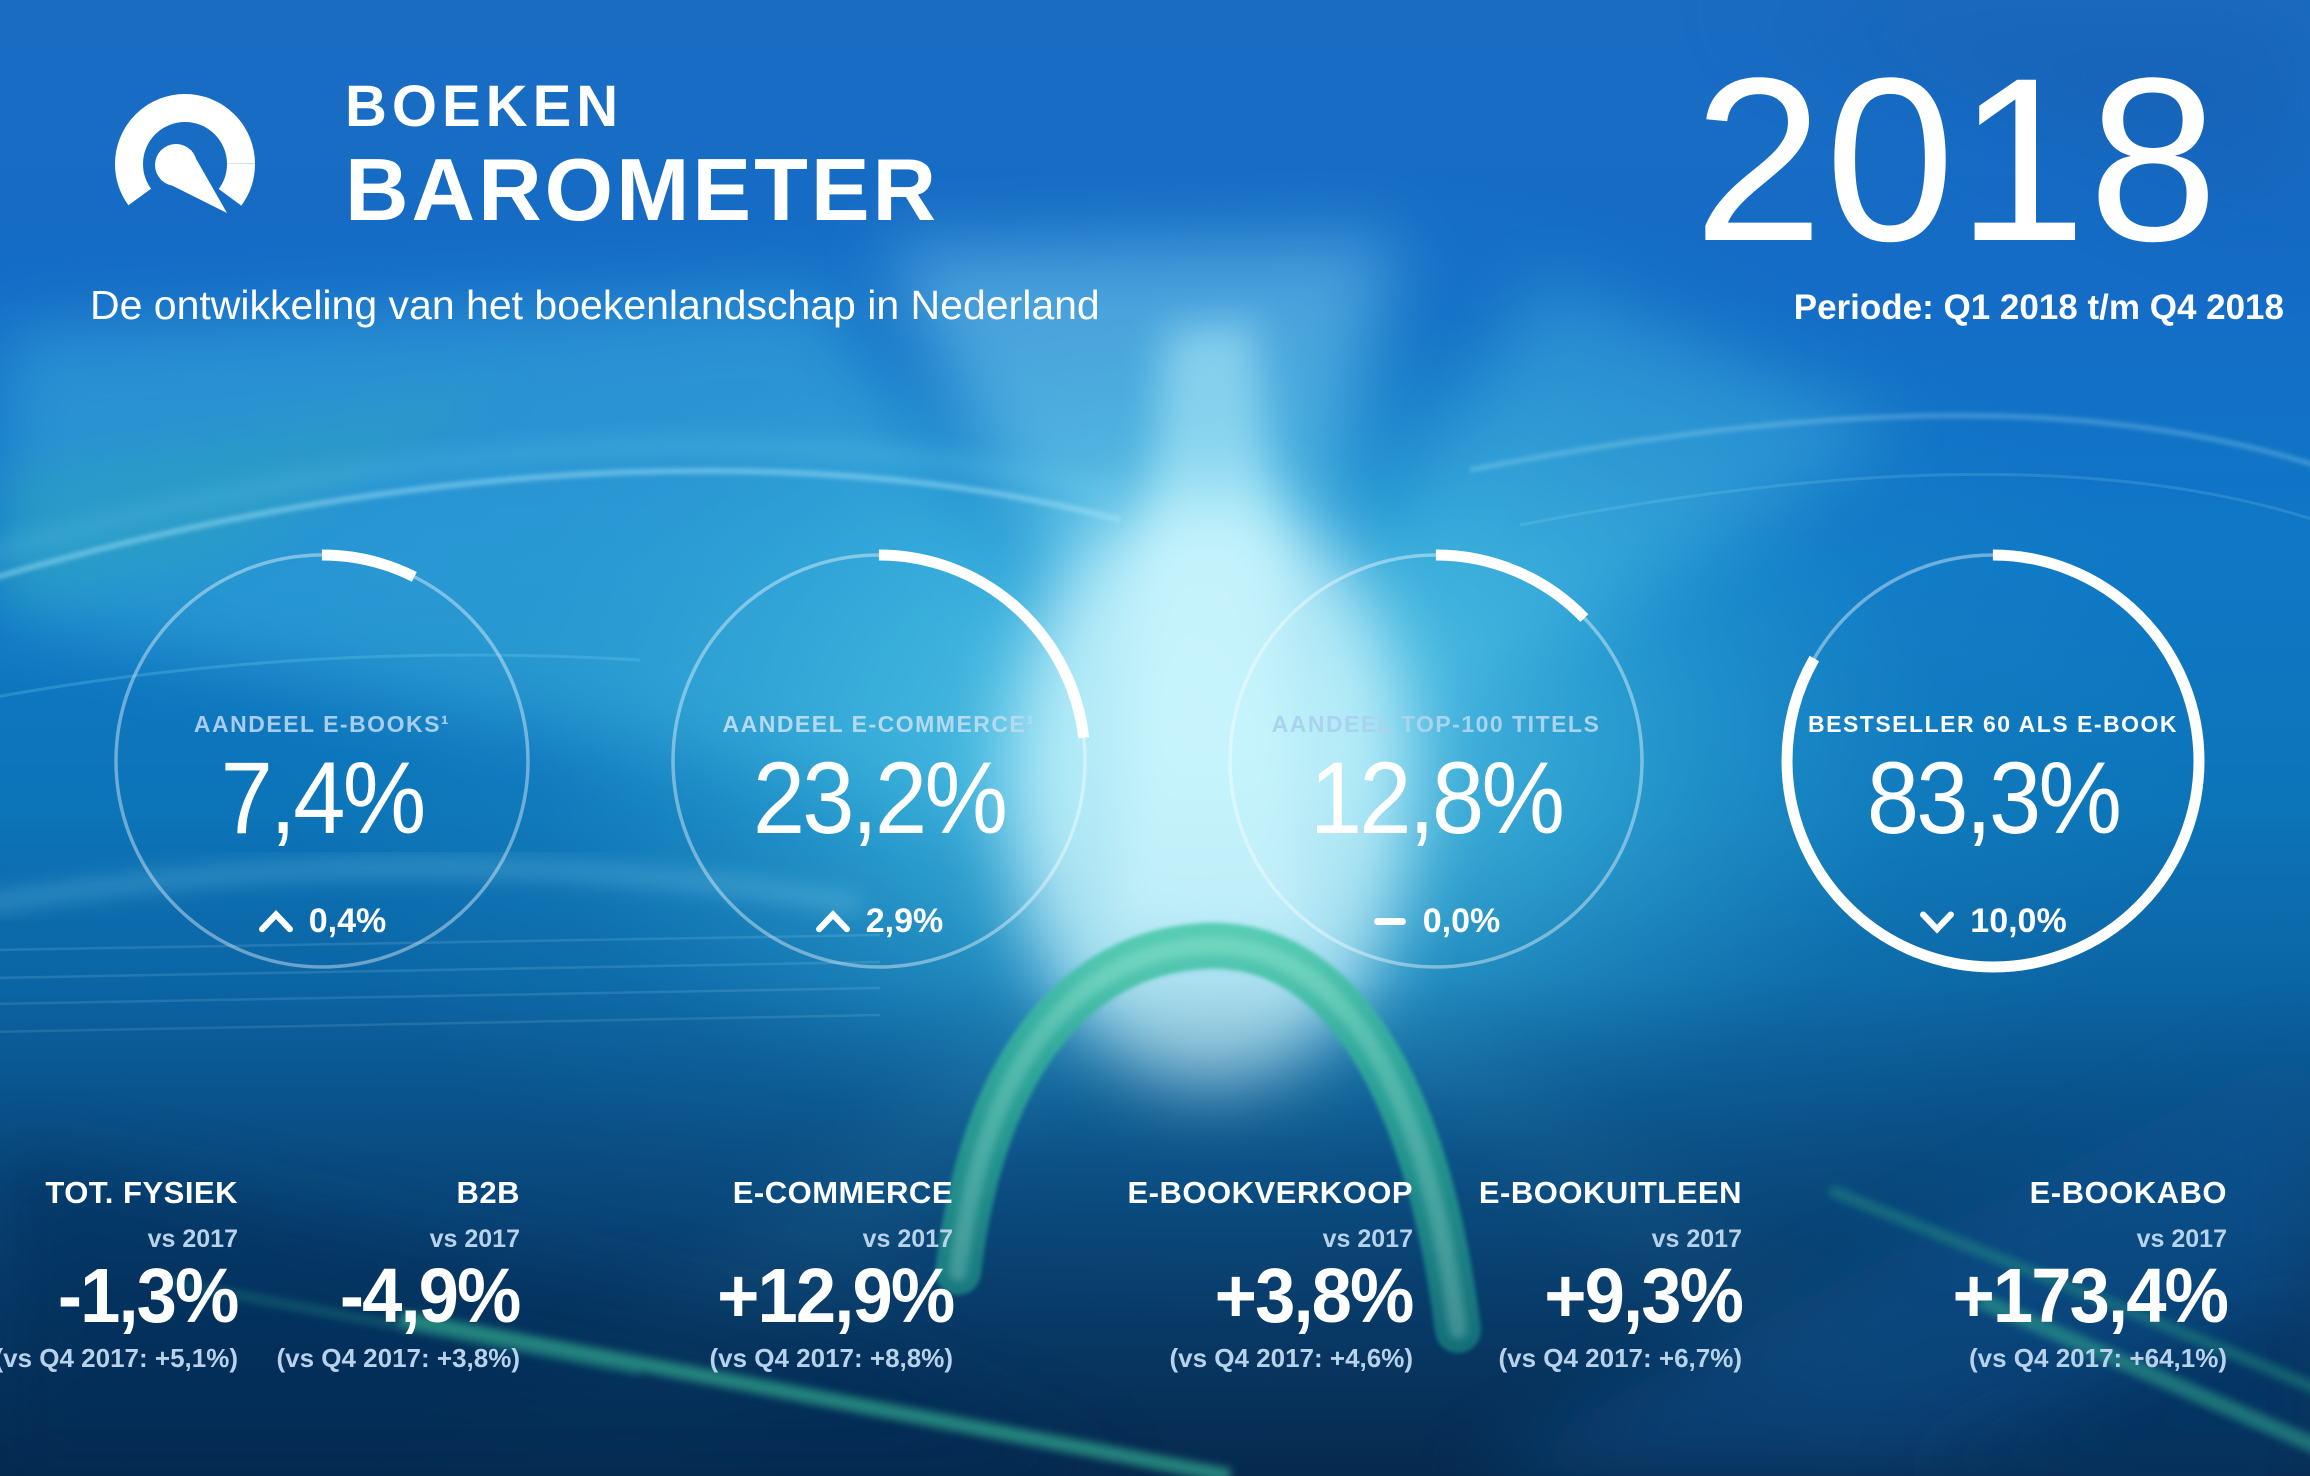  What do you see at coordinates (1436, 724) in the screenshot?
I see `gauge-label: AANDEEL TOP-100 TITELS` at bounding box center [1436, 724].